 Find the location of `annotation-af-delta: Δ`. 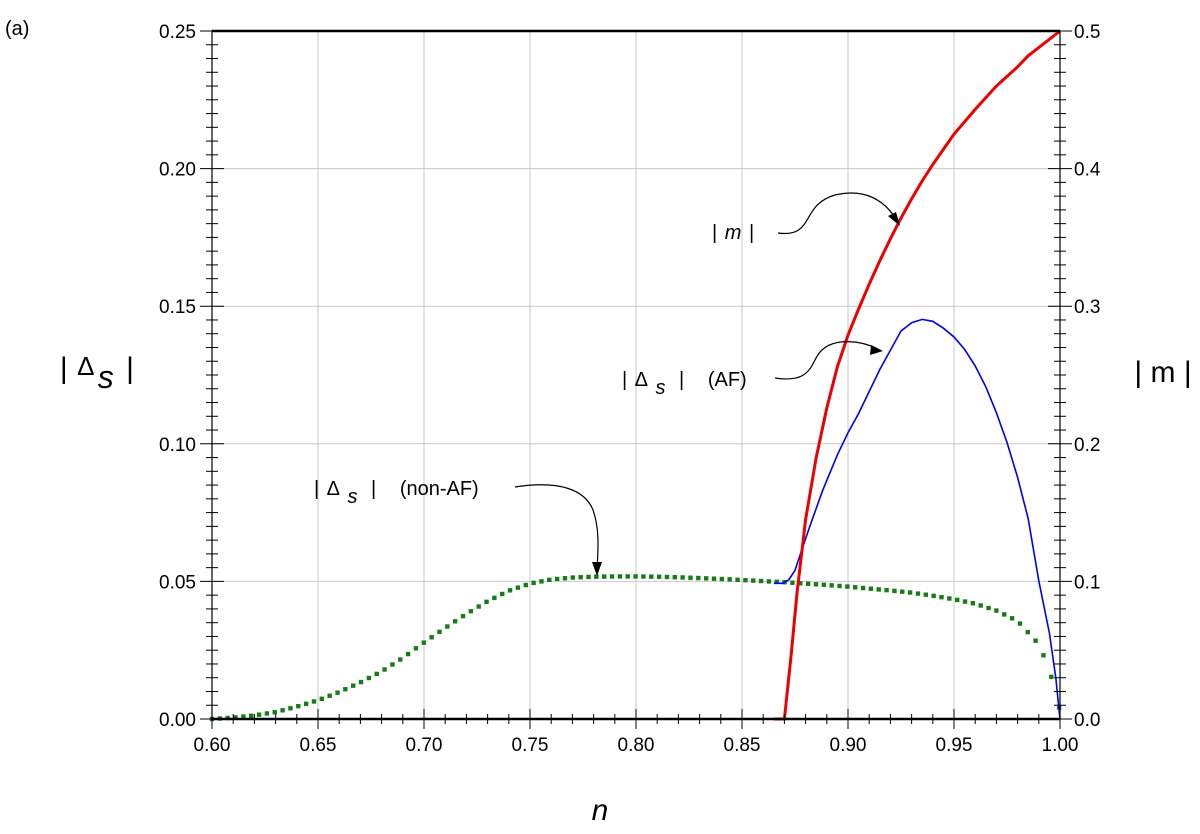

annotation-af-delta: Δ is located at coordinates (641, 380).